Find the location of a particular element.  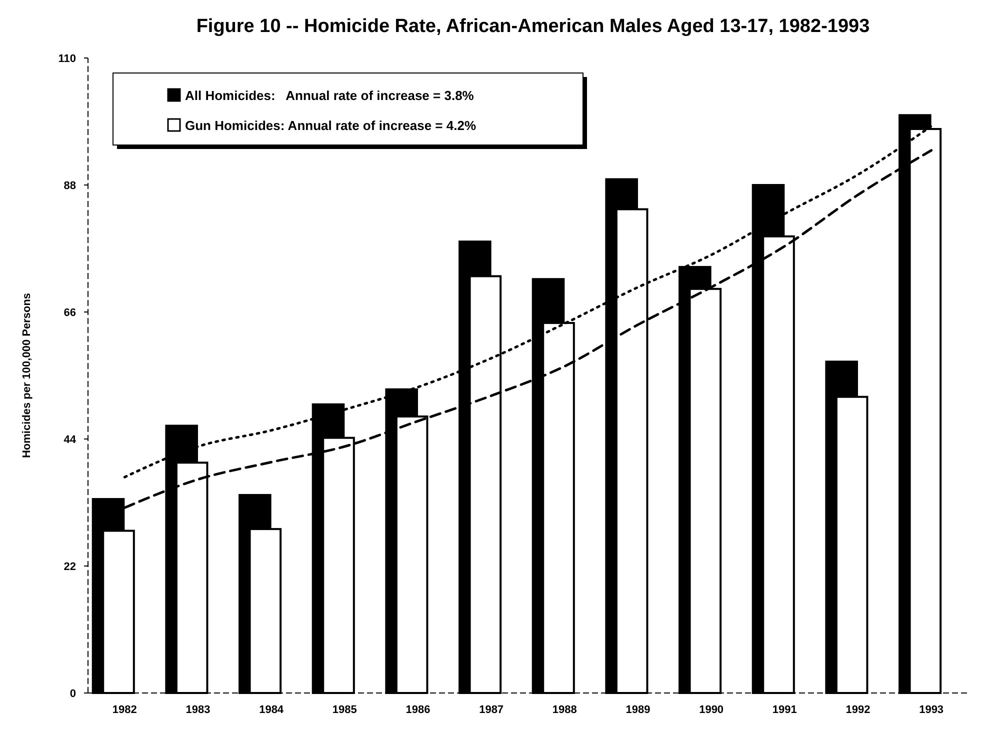

y-tick-label: 0 is located at coordinates (73, 694).